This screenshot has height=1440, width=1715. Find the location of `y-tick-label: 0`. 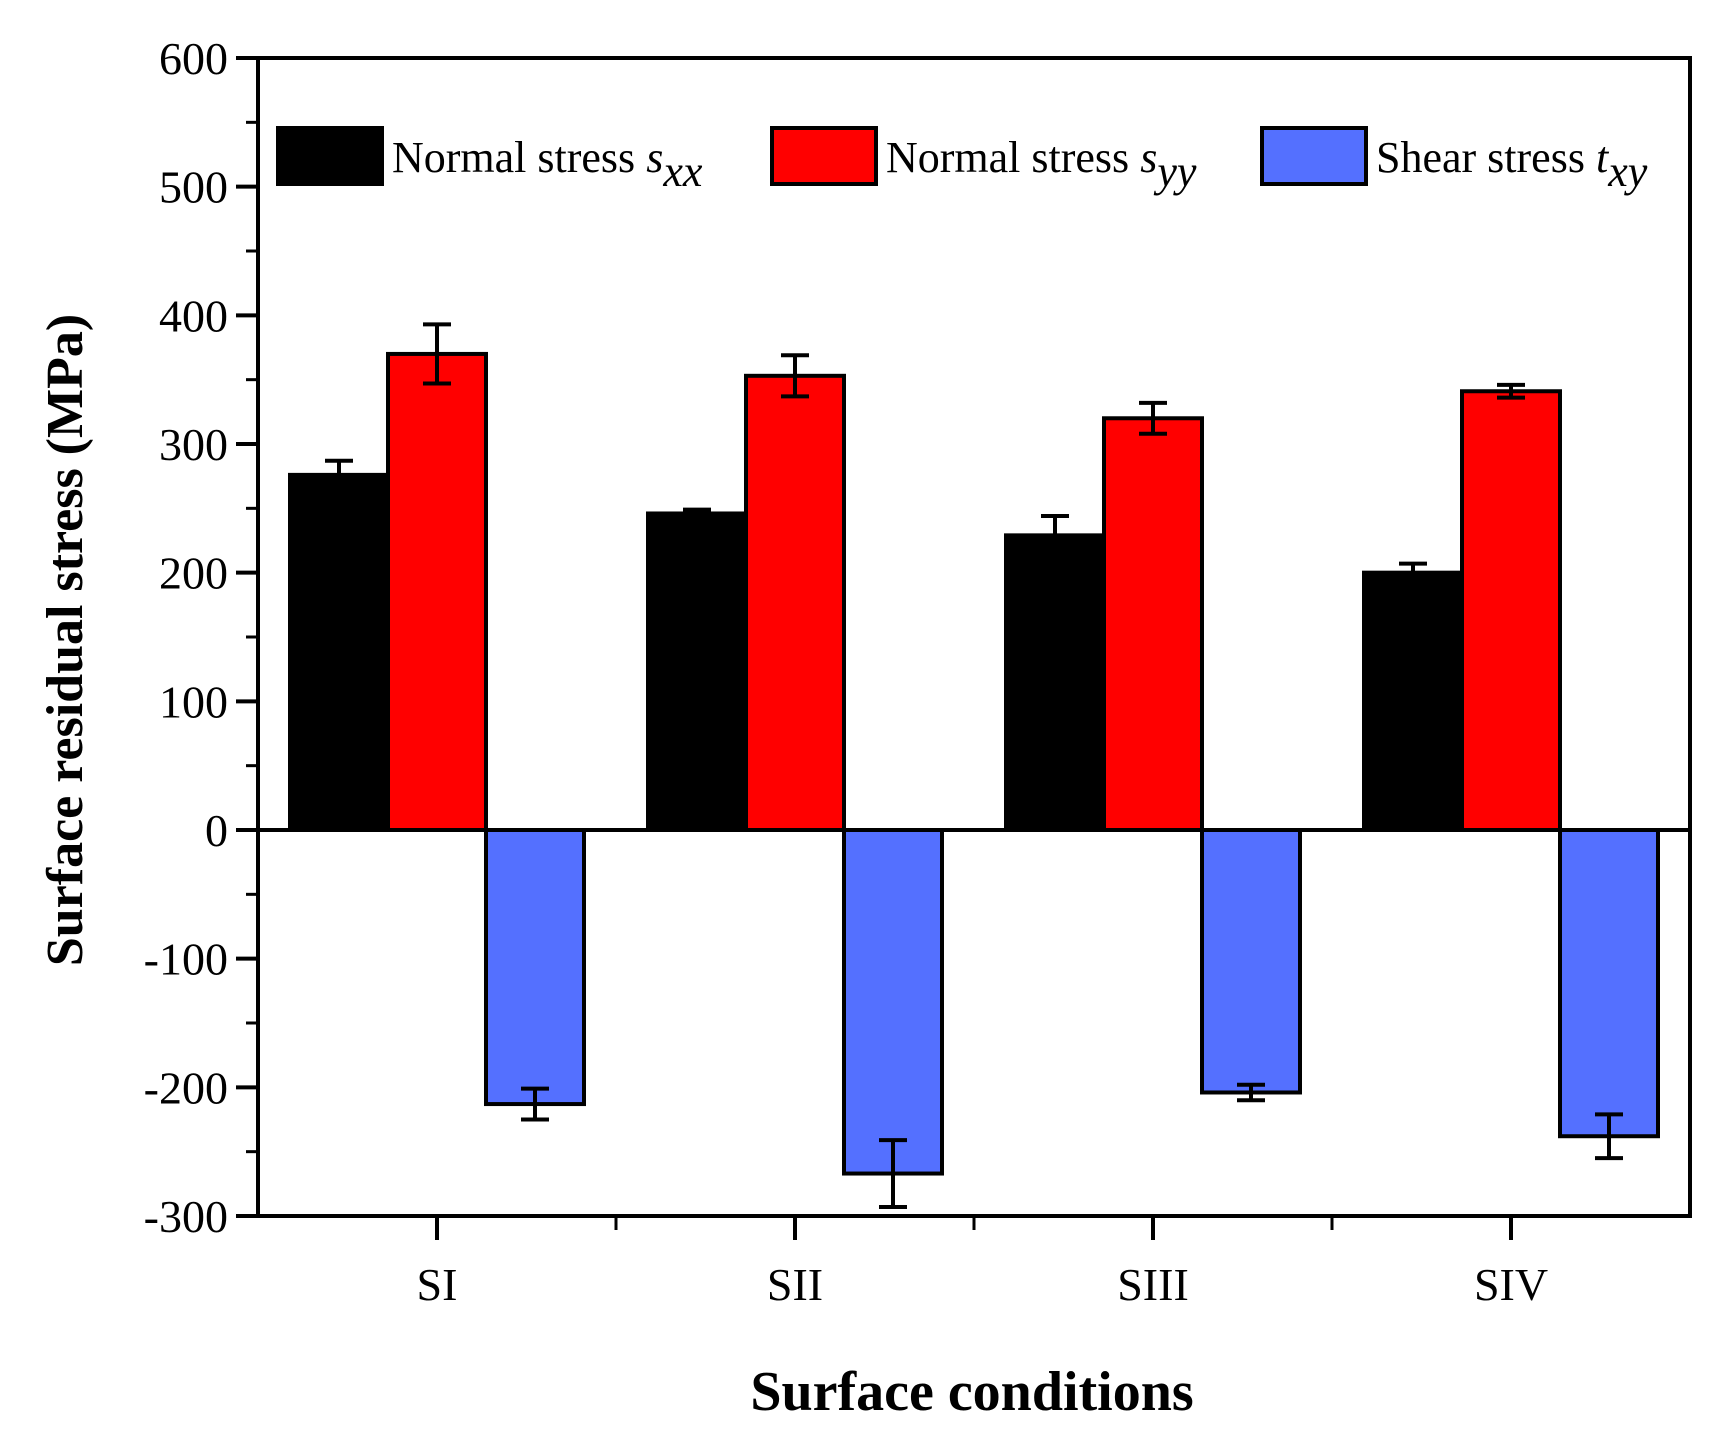

y-tick-label: 0 is located at coordinates (216, 830).